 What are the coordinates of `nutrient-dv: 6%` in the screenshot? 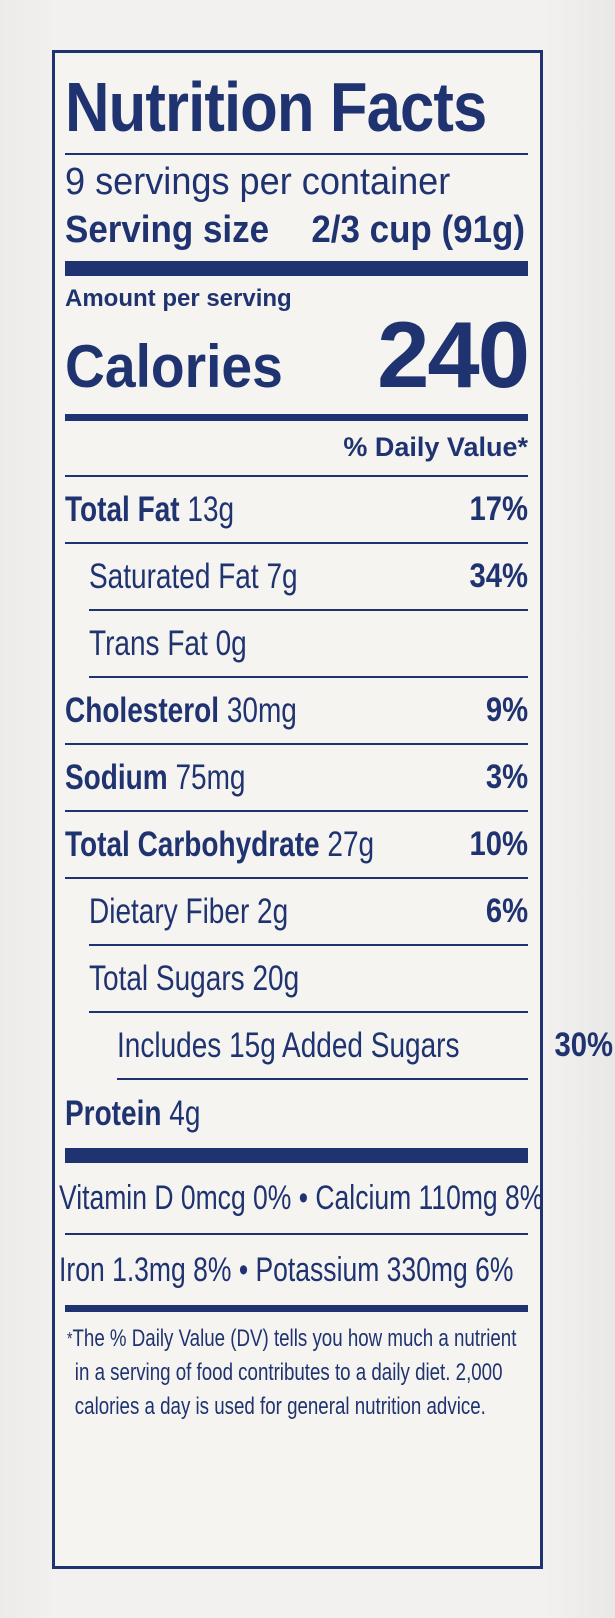 It's located at (506, 911).